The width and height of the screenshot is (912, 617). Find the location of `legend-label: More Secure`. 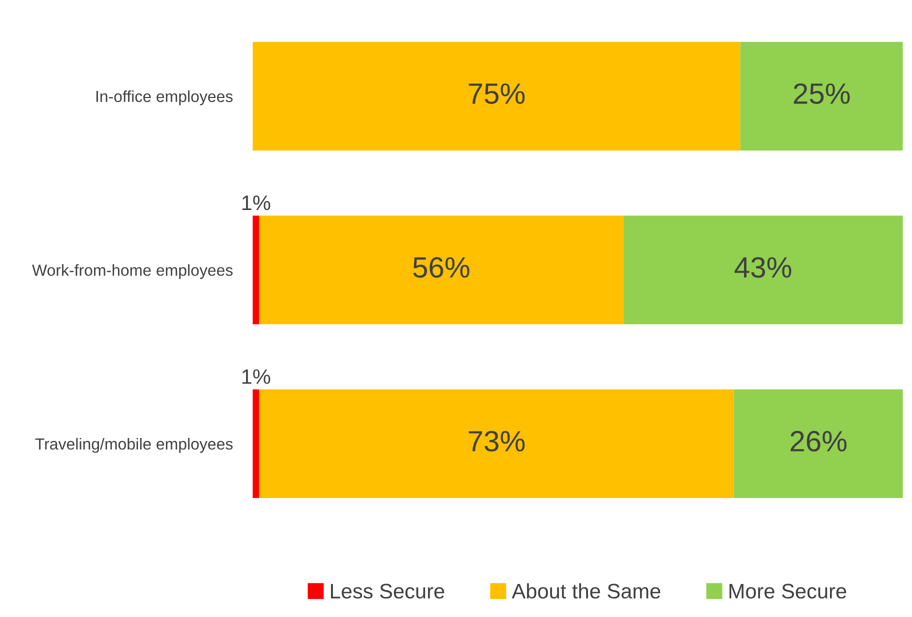

legend-label: More Secure is located at coordinates (788, 591).